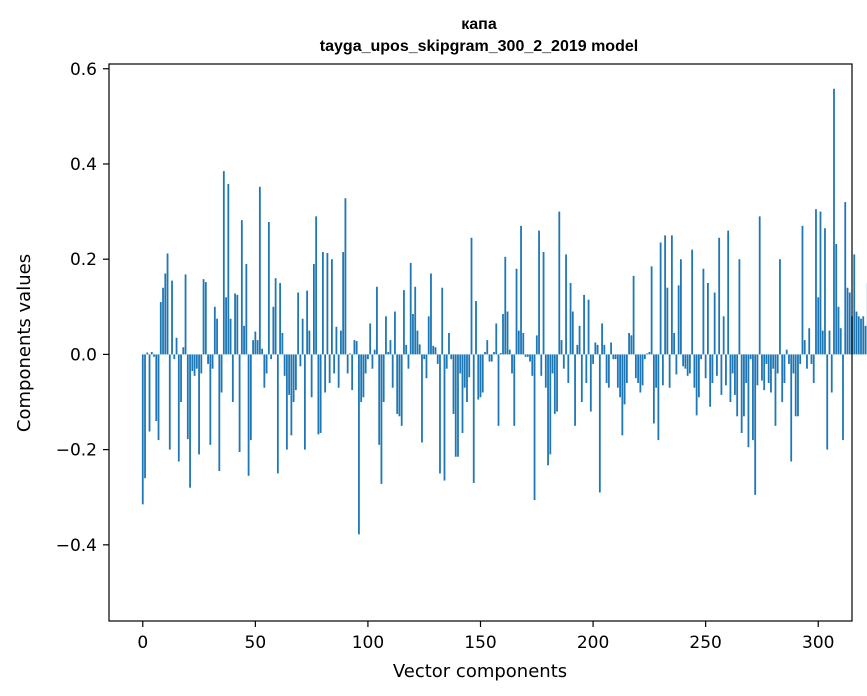 The image size is (867, 696). I want to click on y-tick-label: 0.0, so click(83, 355).